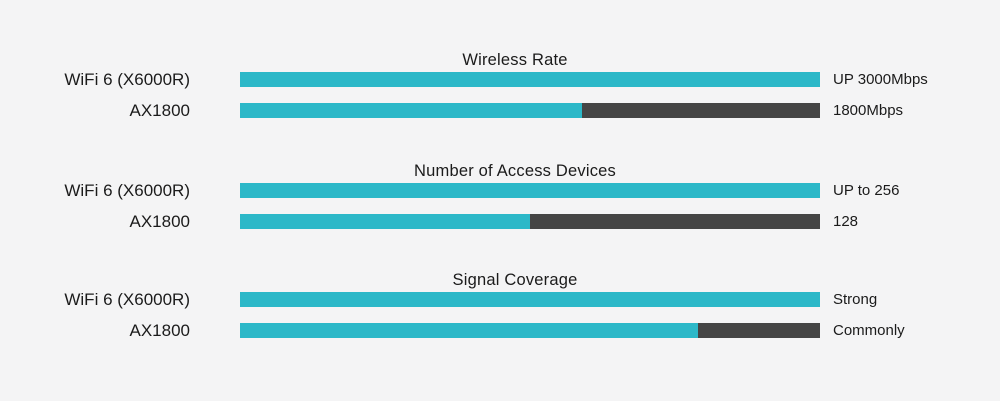  What do you see at coordinates (515, 60) in the screenshot?
I see `section-title: Wireless Rate` at bounding box center [515, 60].